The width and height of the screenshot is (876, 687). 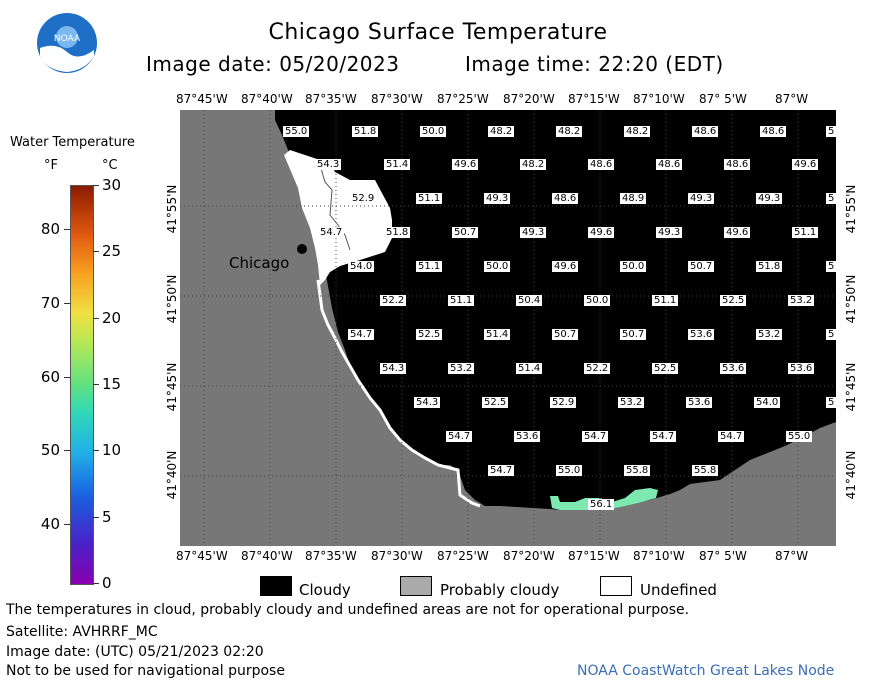 I want to click on logo-text: NOAA, so click(x=67, y=39).